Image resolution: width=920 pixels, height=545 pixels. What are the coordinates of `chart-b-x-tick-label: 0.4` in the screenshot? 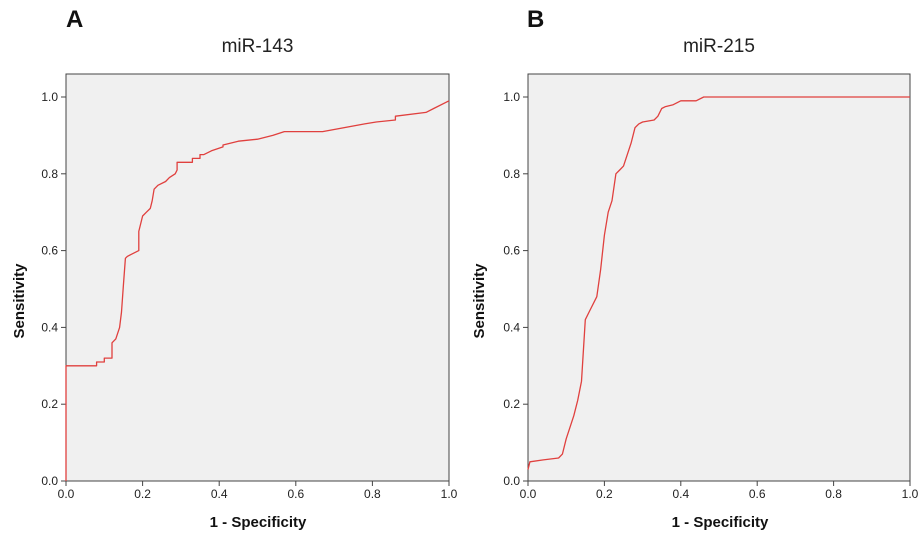 It's located at (680, 494).